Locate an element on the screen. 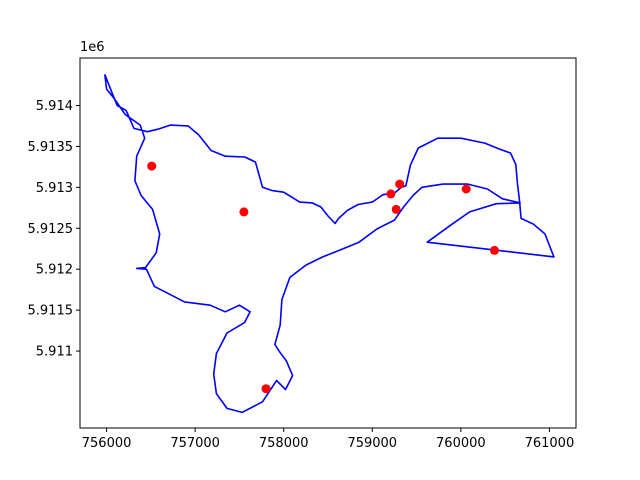 The height and width of the screenshot is (480, 640). x-tick-label: 757000 is located at coordinates (195, 443).